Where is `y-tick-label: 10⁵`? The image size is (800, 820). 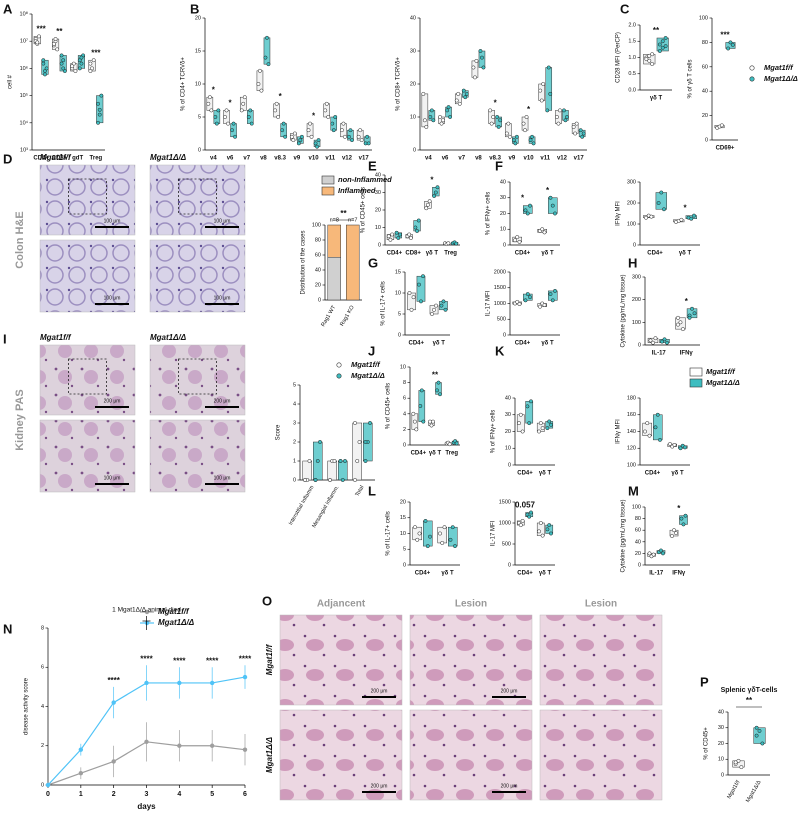
y-tick-label: 10⁵ is located at coordinates (24, 95).